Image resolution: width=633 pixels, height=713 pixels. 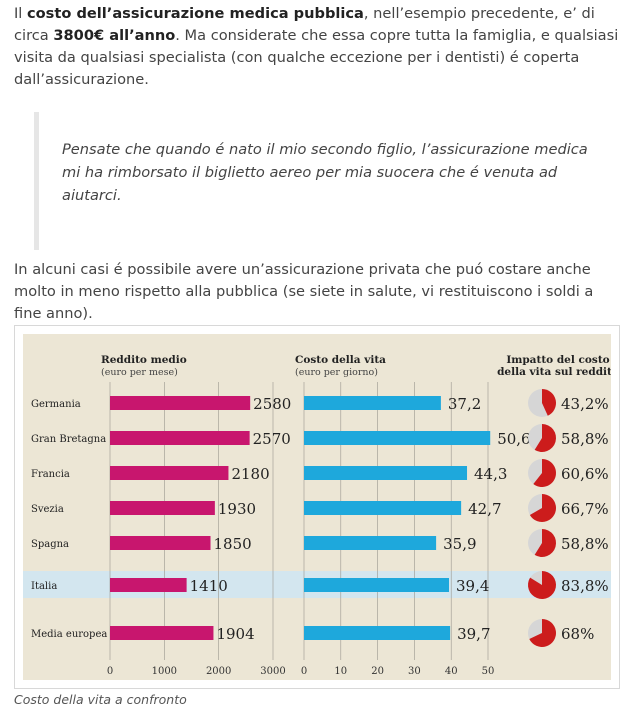 I want to click on cost-value-label: 35,9, so click(x=459, y=544).